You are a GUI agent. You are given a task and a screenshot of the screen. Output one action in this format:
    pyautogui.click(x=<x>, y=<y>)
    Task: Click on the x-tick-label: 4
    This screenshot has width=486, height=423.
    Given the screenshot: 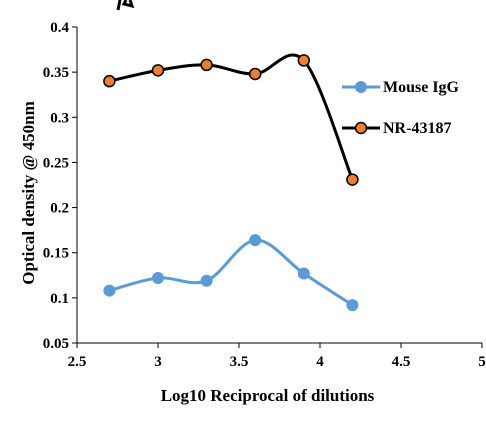 What is the action you would take?
    pyautogui.click(x=320, y=362)
    